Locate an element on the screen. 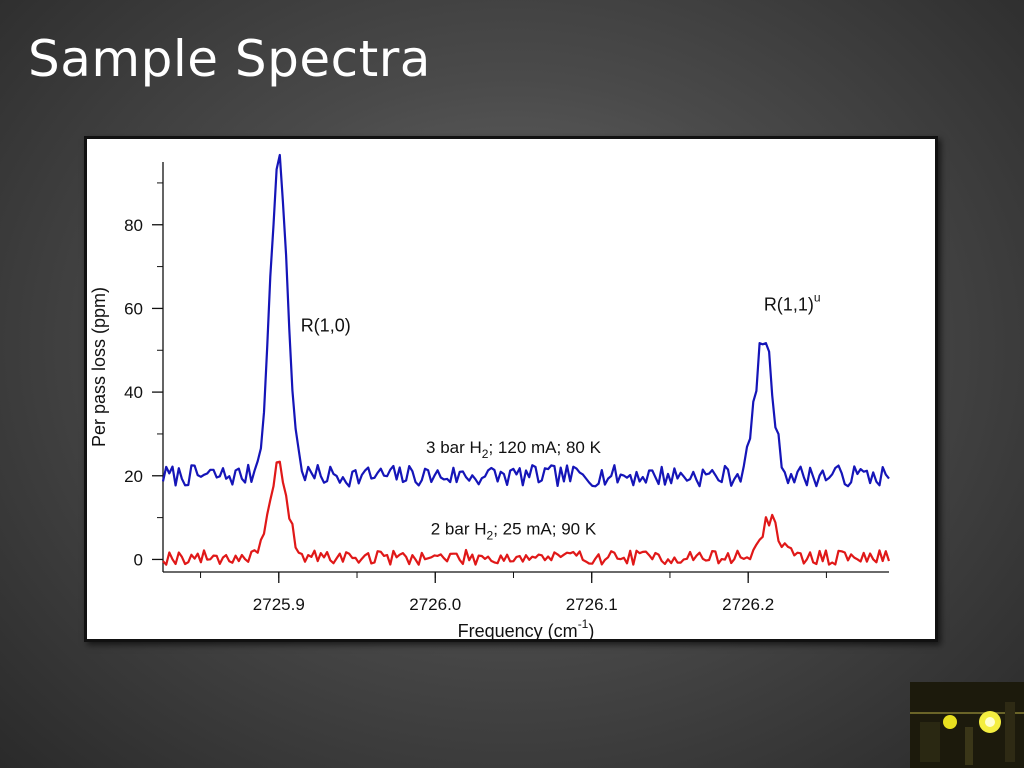  x-tick-label: 2726.1 is located at coordinates (592, 604).